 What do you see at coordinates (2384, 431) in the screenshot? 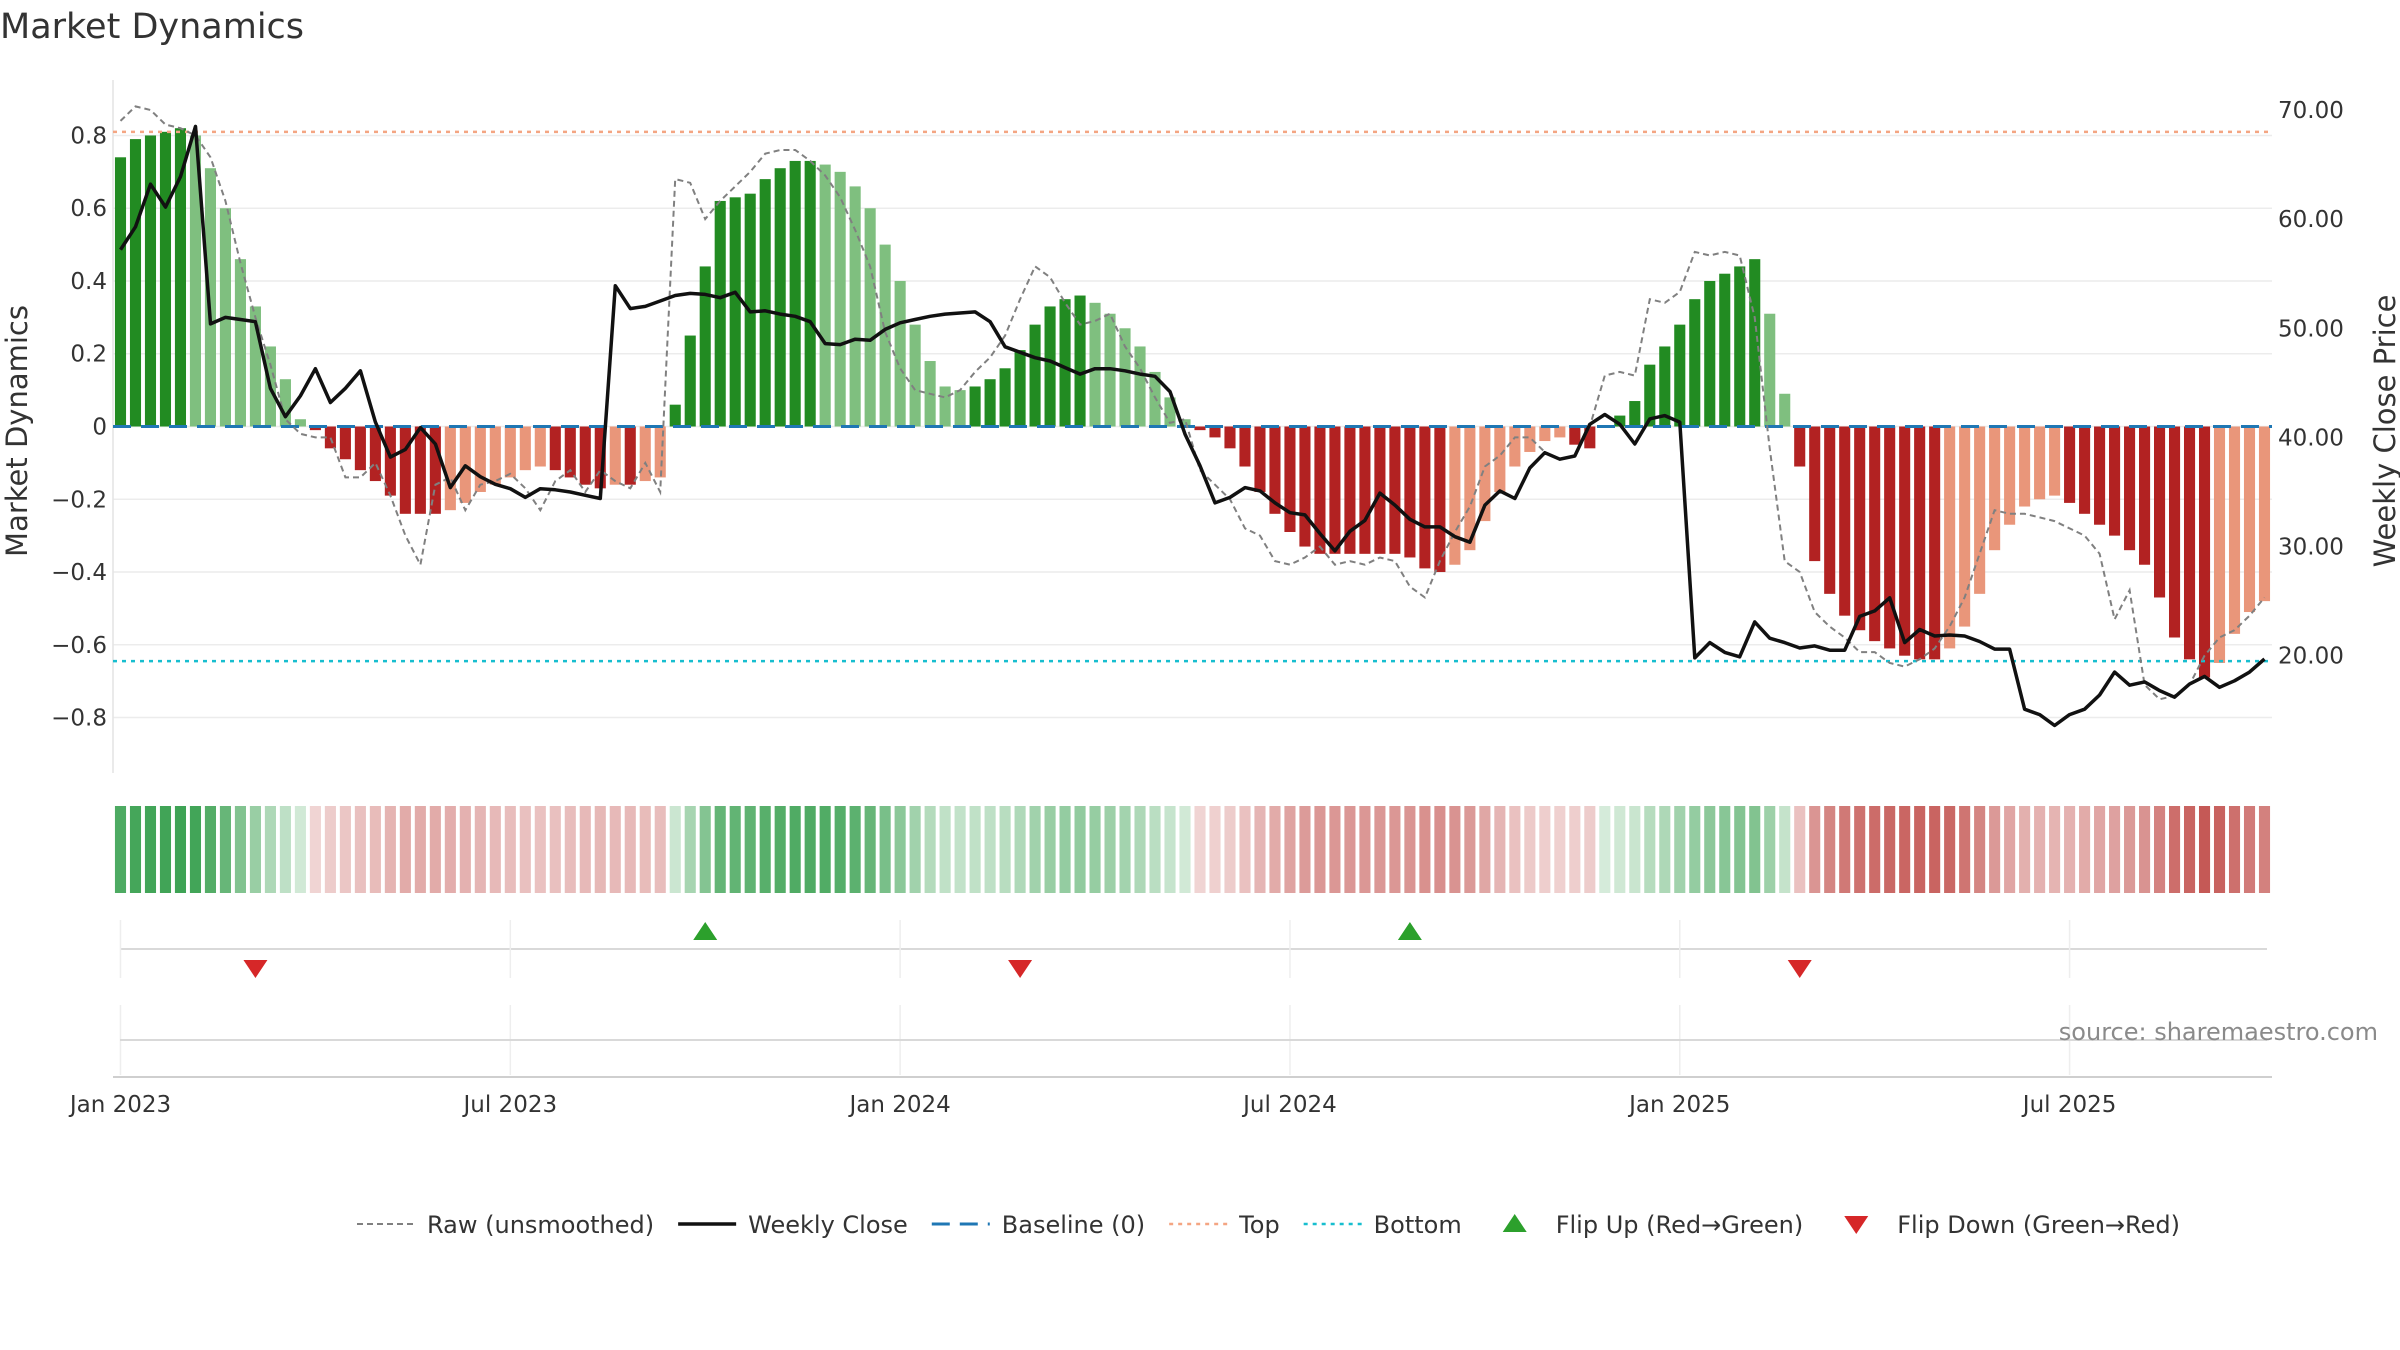
I see `y-right-axis-label: Weekly Close Price` at bounding box center [2384, 431].